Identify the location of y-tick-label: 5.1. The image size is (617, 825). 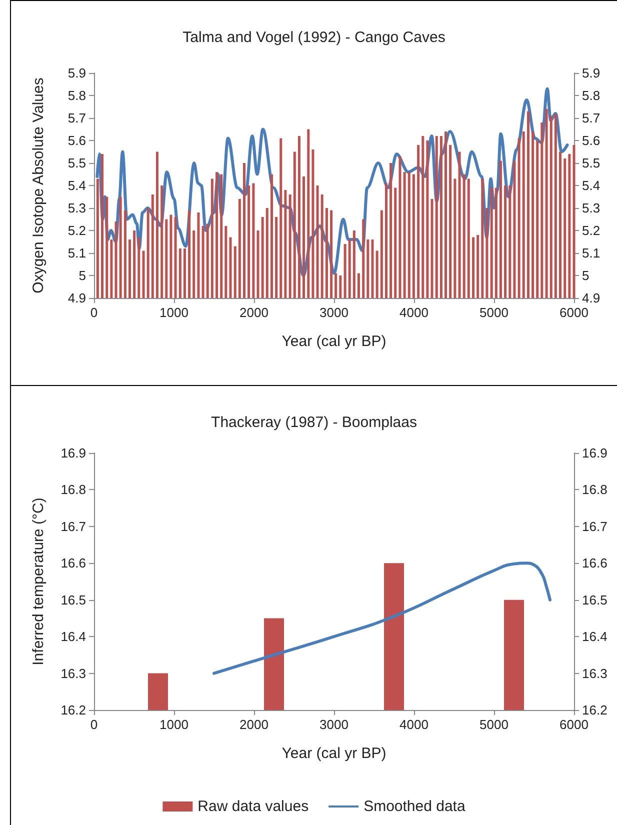
(77, 253).